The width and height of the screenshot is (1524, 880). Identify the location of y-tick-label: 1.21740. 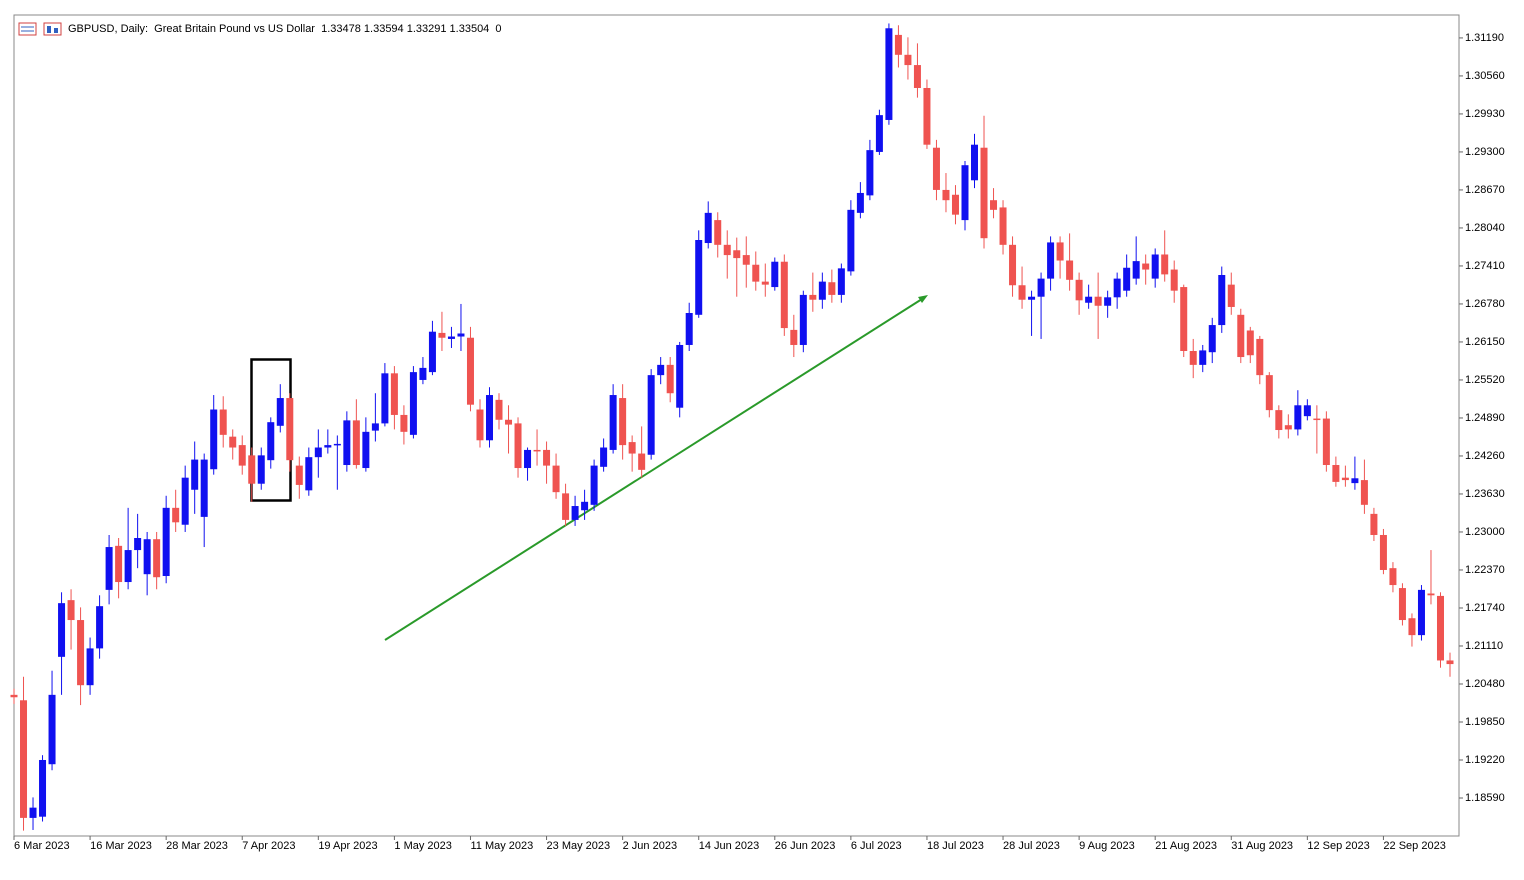
(1485, 608).